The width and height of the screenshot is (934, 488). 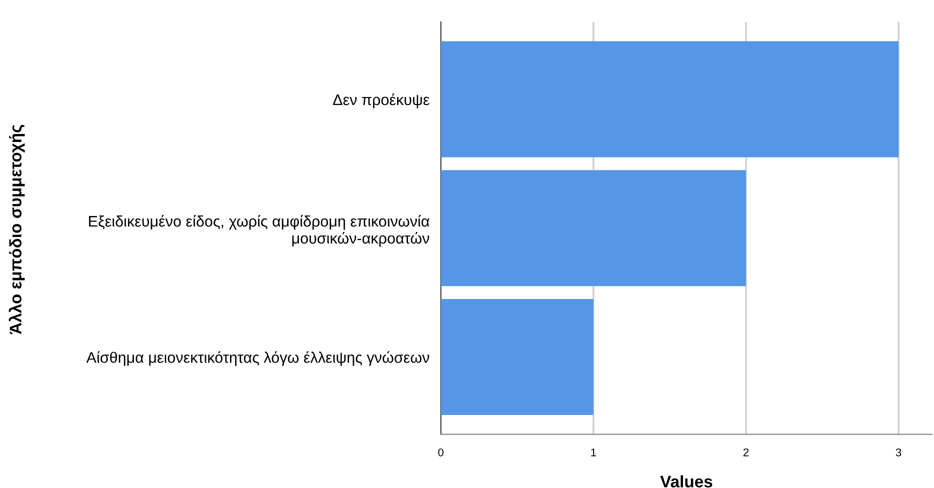 I want to click on x-tick-label: 2, so click(x=746, y=452).